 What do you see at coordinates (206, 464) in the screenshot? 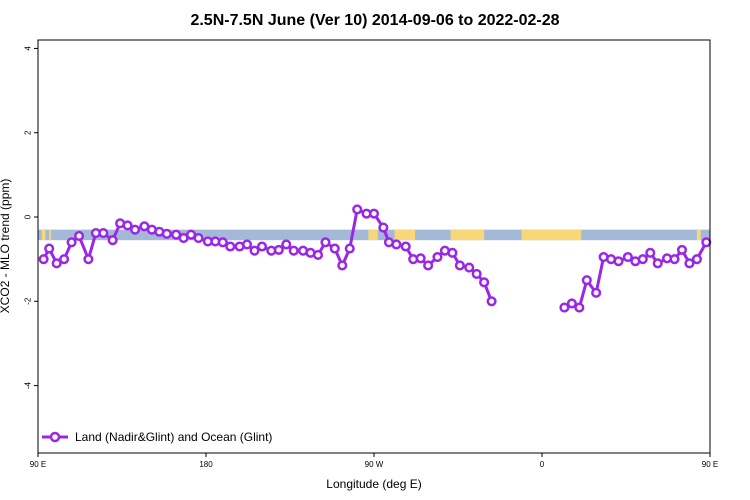
I see `x-tick-label: 180` at bounding box center [206, 464].